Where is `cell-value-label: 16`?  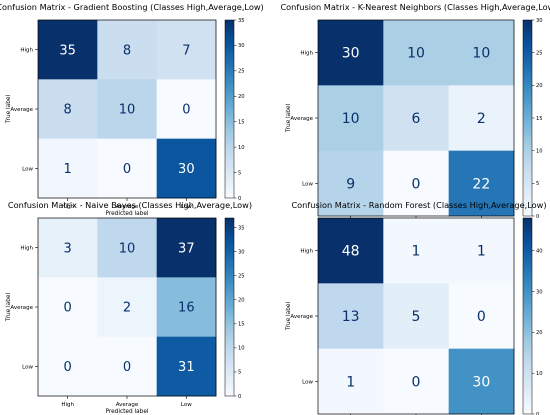
cell-value-label: 16 is located at coordinates (186, 308).